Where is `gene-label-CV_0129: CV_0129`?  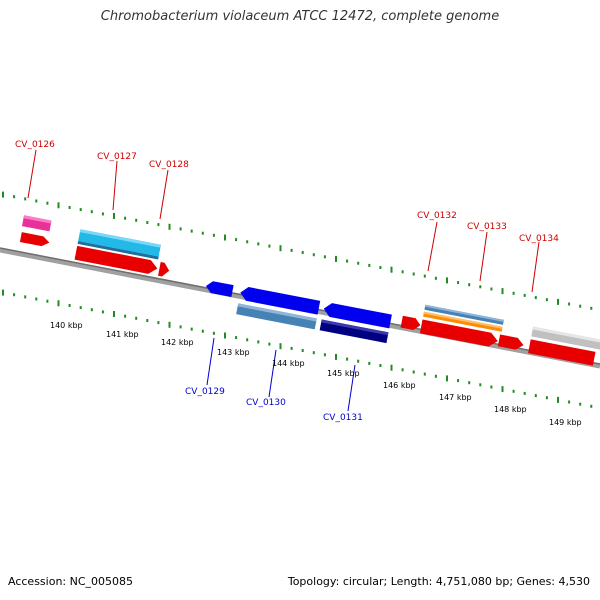
gene-label-CV_0129: CV_0129 is located at coordinates (205, 392).